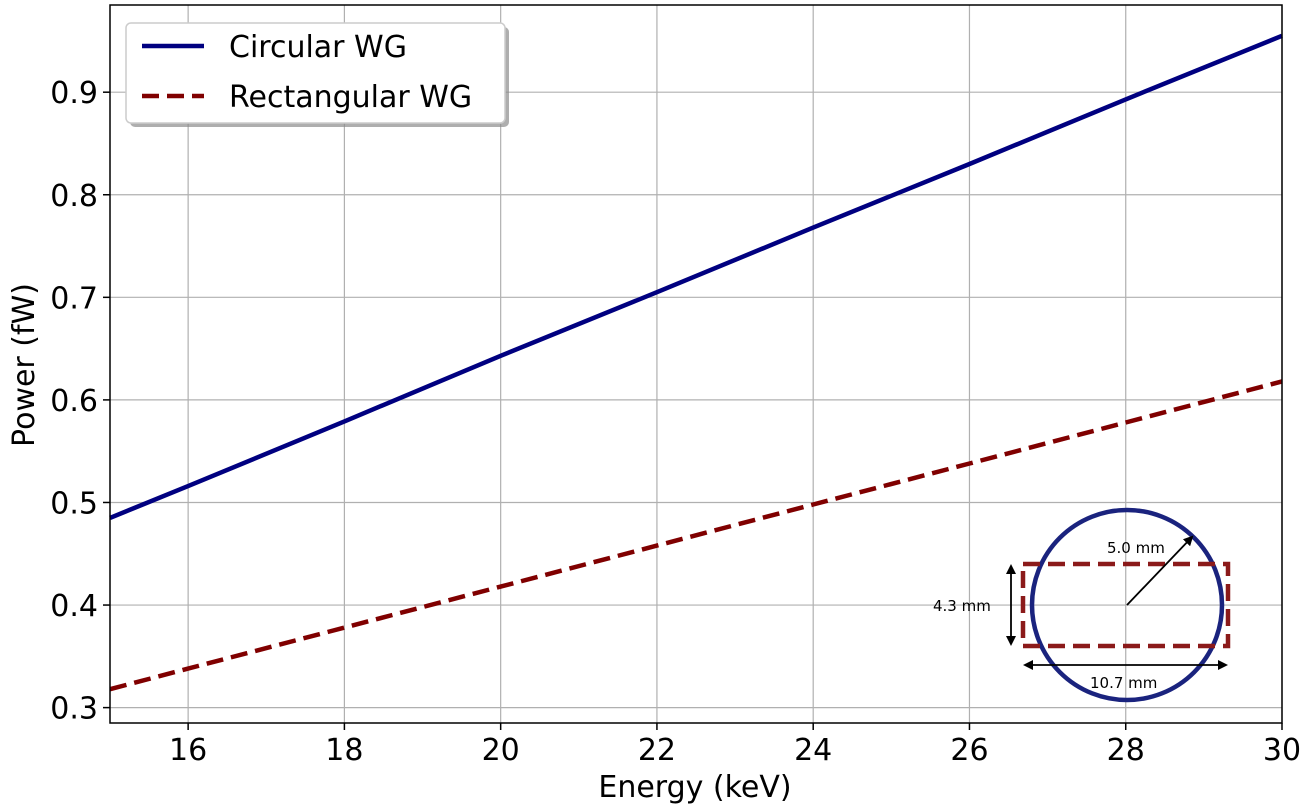 Image resolution: width=1307 pixels, height=810 pixels. Describe the element at coordinates (344, 750) in the screenshot. I see `x-tick-label: 18` at that location.